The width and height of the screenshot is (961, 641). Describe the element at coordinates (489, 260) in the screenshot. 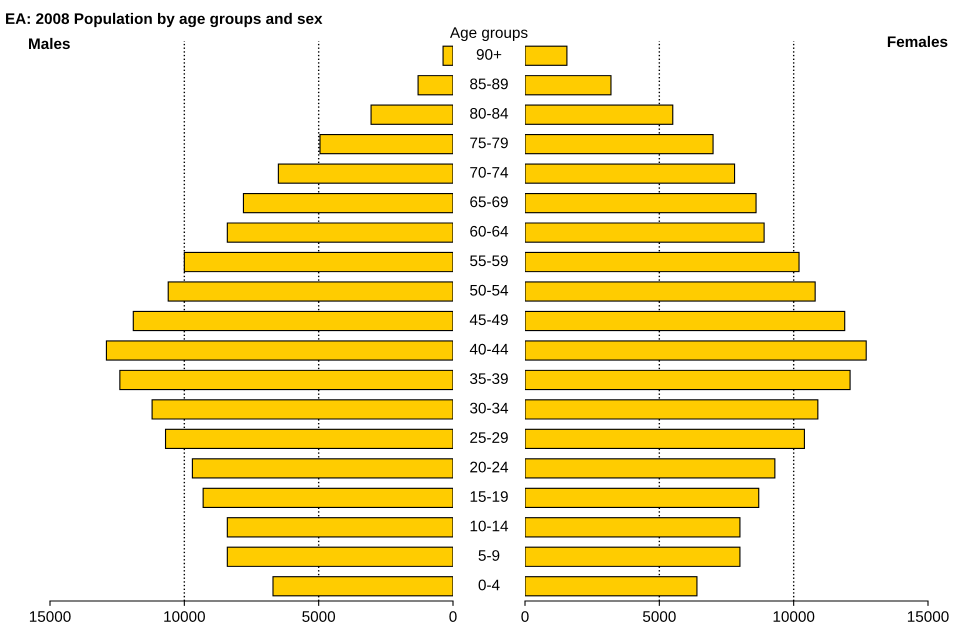

I see `y-tick-label: 55-59` at that location.